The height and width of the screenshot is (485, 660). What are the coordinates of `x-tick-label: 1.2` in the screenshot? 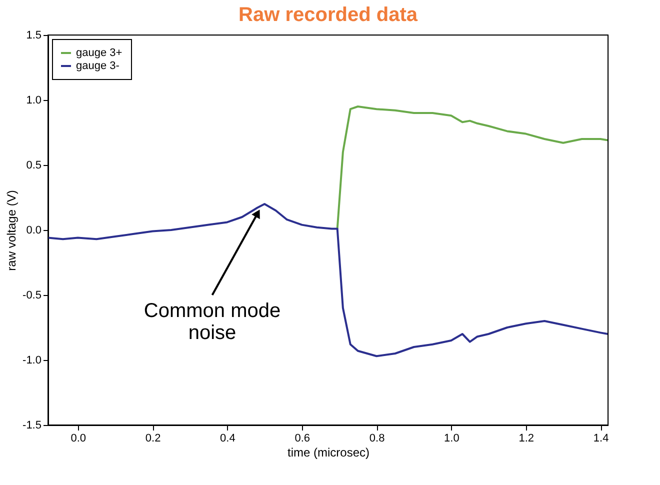 It's located at (526, 438).